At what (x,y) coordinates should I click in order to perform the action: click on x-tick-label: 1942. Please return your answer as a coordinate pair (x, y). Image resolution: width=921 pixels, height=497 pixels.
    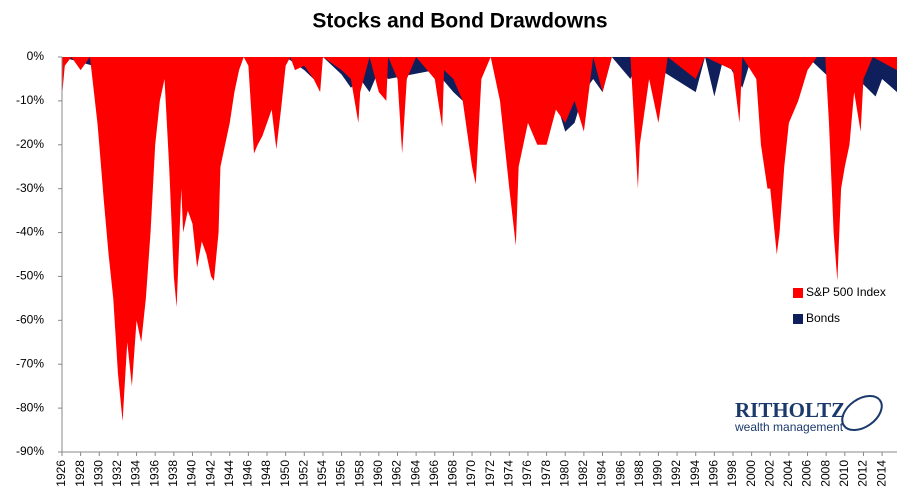
    Looking at the image, I should click on (210, 473).